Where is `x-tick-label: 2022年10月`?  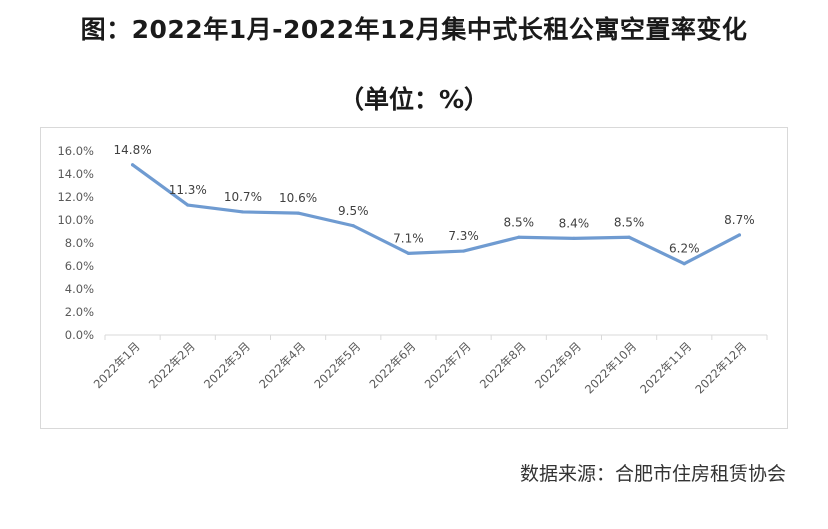 x-tick-label: 2022年10月 is located at coordinates (610, 367).